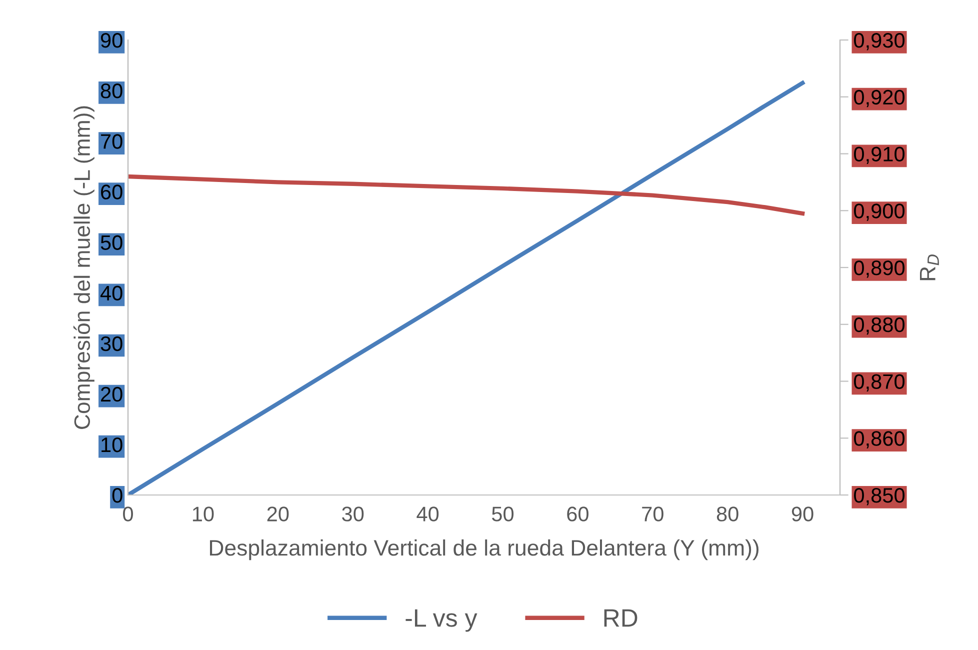 The image size is (978, 650). What do you see at coordinates (879, 326) in the screenshot?
I see `y2-tick-label: 0,880` at bounding box center [879, 326].